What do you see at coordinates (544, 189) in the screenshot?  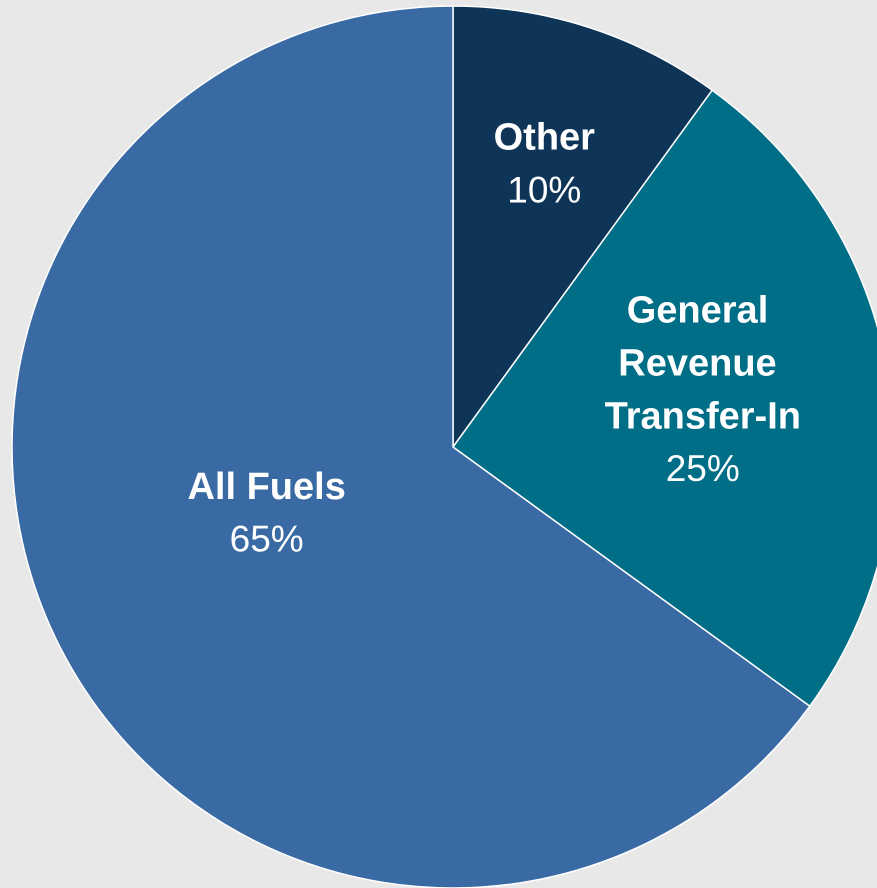 I see `slice-value-label: 10%` at bounding box center [544, 189].